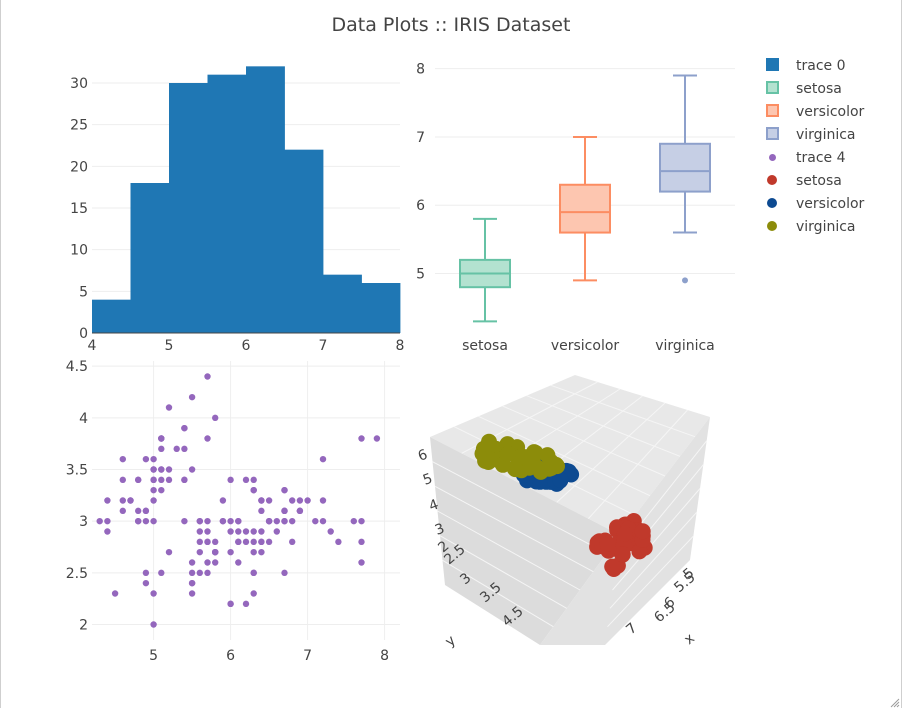 This screenshot has width=902, height=710. I want to click on box-outlier-point, so click(685, 280).